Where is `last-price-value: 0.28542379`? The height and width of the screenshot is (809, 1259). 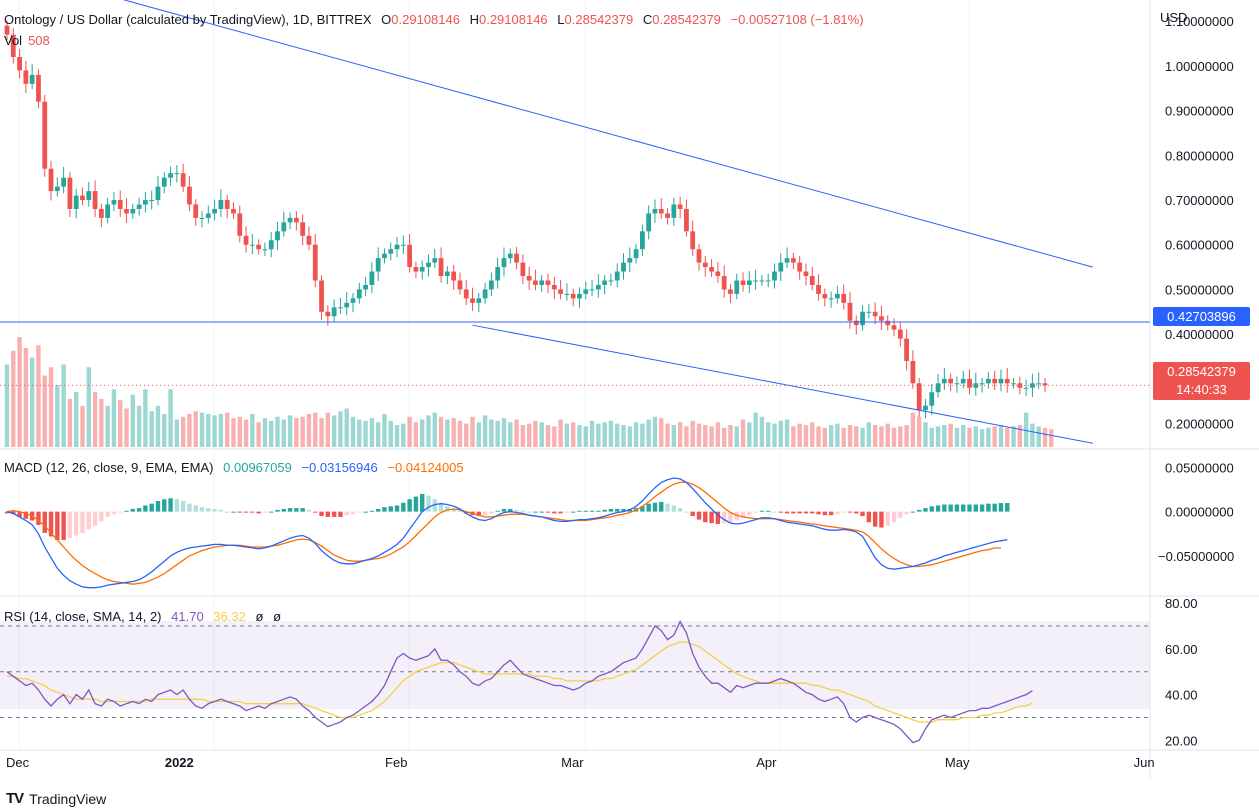
last-price-value: 0.28542379 is located at coordinates (1201, 371).